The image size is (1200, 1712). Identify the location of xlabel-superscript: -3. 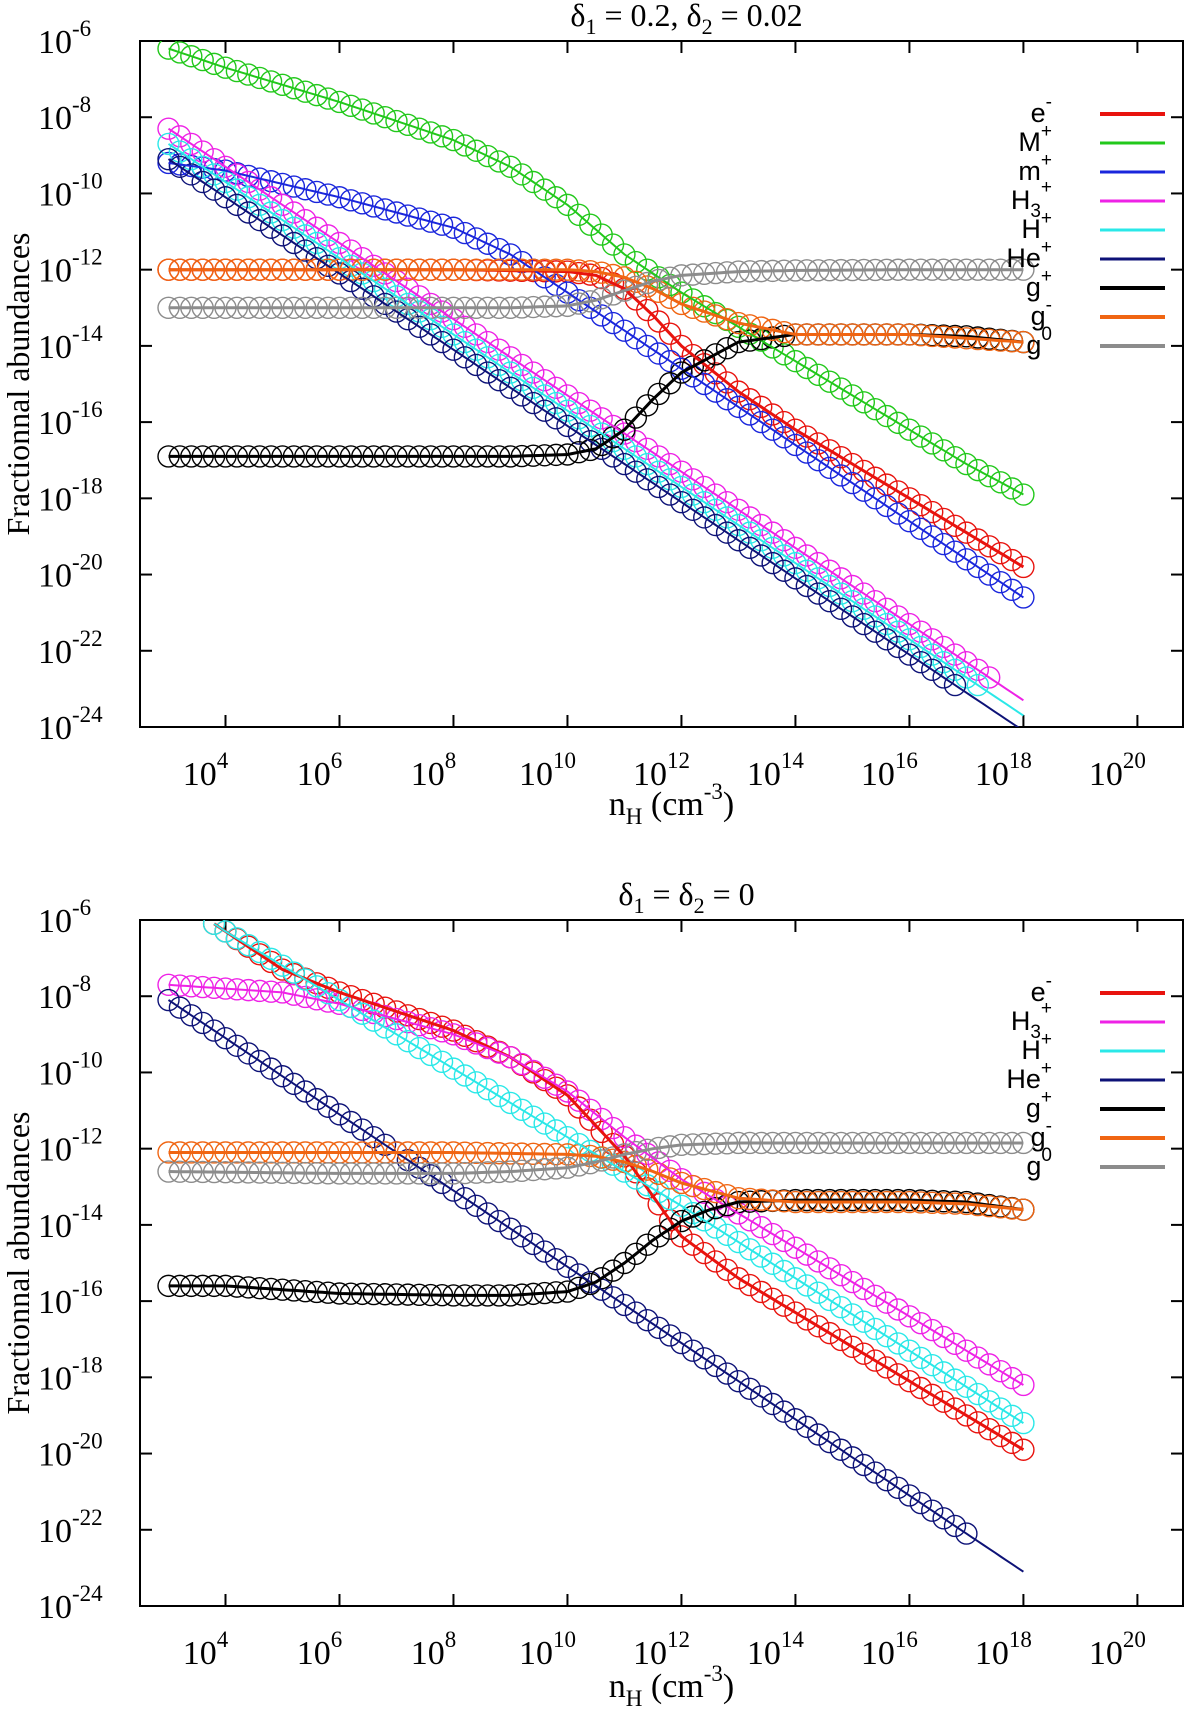
(713, 791).